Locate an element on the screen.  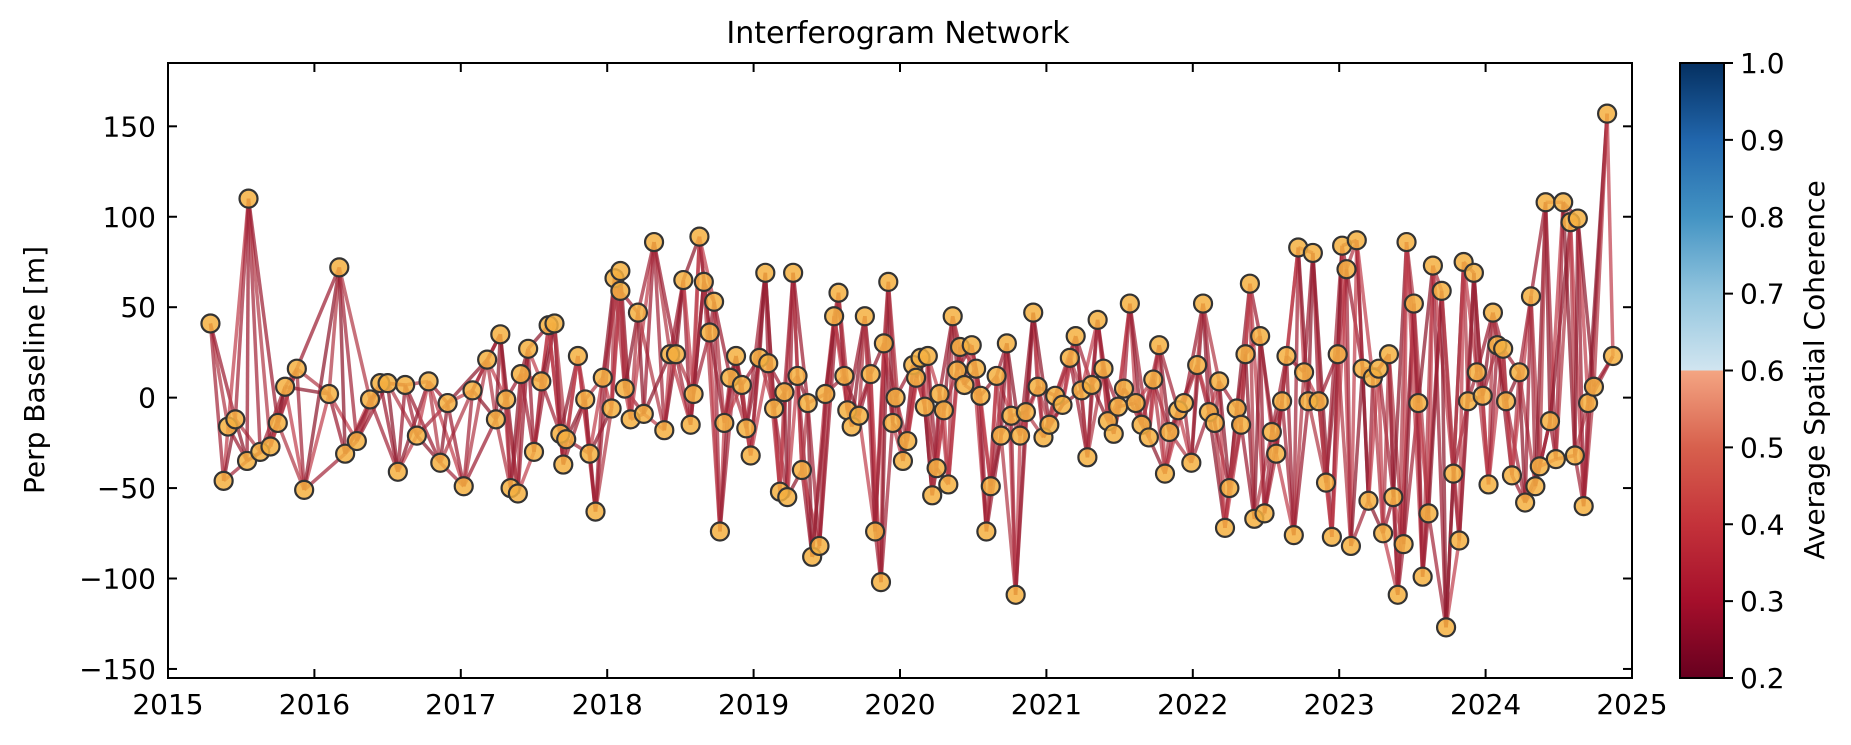
x-tick-label: 2015 is located at coordinates (167, 704).